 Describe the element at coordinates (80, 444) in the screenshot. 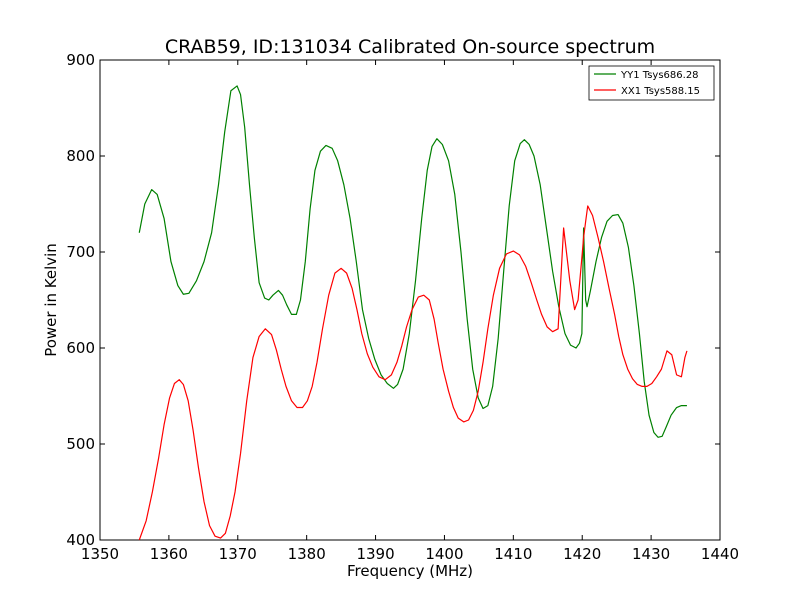

I see `y-tick-label: 500` at that location.